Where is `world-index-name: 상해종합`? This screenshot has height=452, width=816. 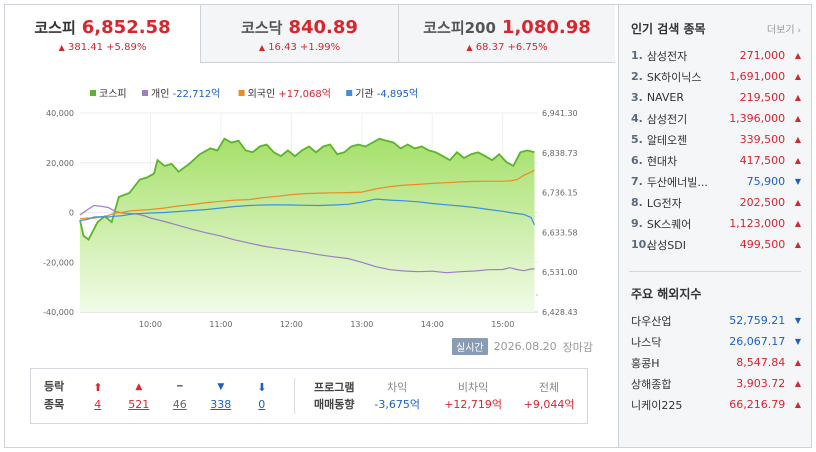 world-index-name: 상해종합 is located at coordinates (651, 384).